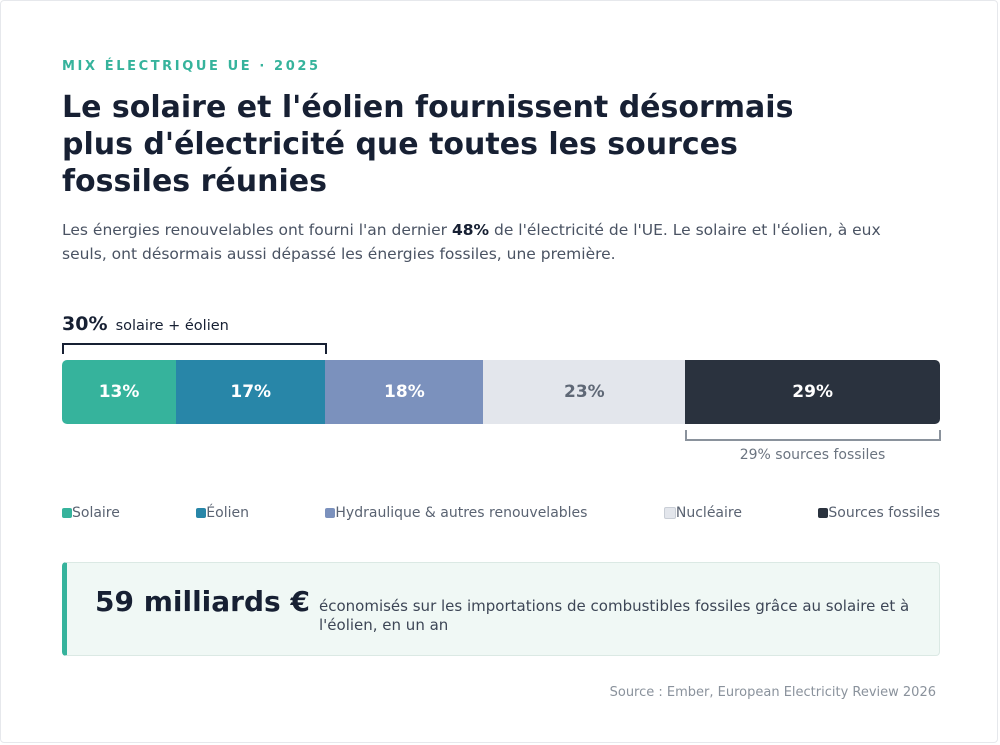 Image resolution: width=1000 pixels, height=745 pixels. Describe the element at coordinates (191, 66) in the screenshot. I see `eyebrow-label: MIX ÉLECTRIQUE UE · 2025` at that location.